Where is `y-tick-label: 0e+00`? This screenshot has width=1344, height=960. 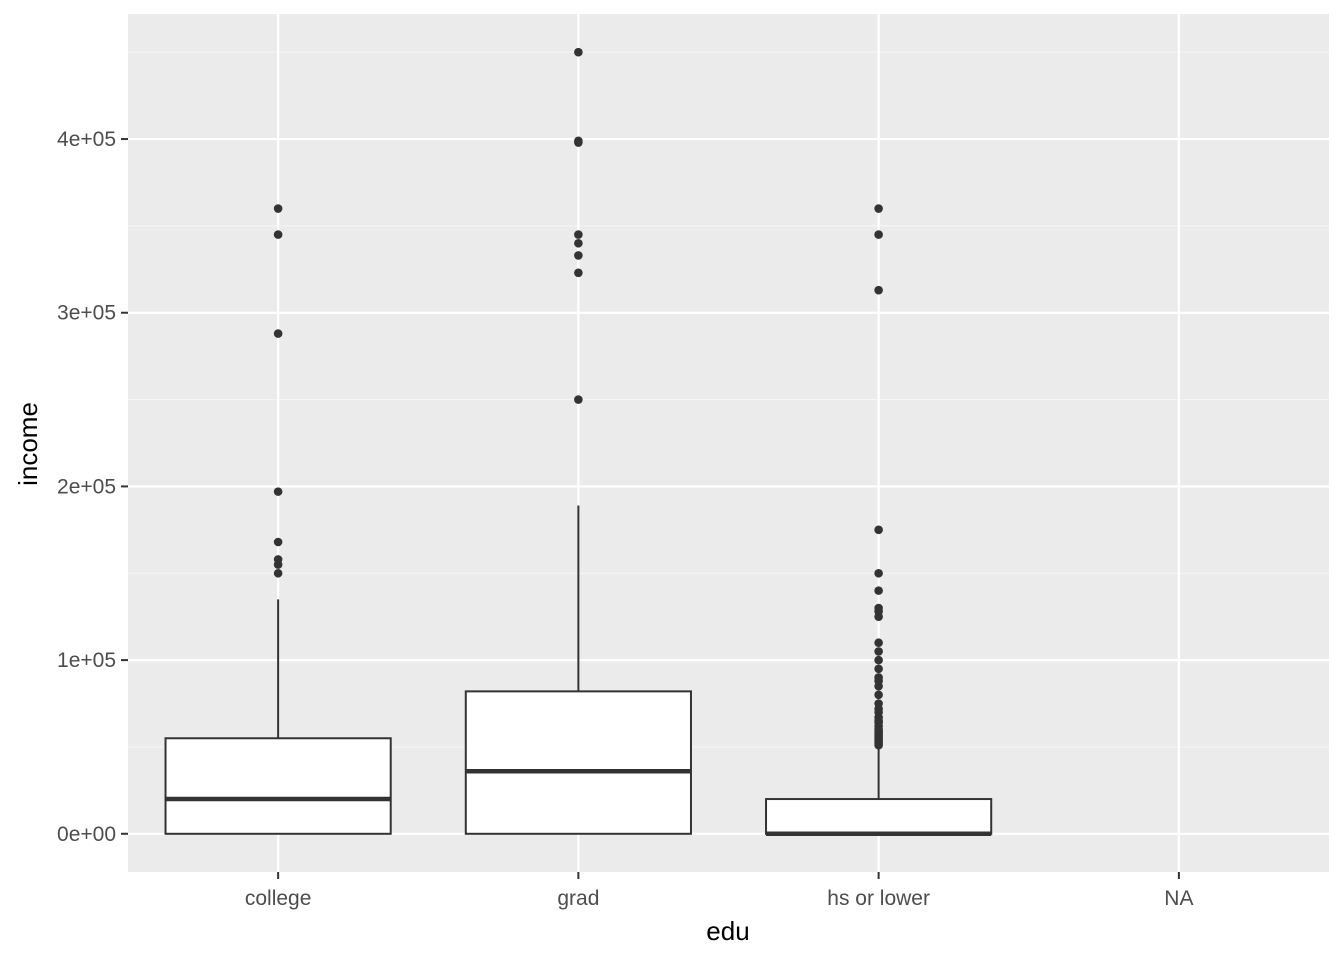 y-tick-label: 0e+00 is located at coordinates (86, 834).